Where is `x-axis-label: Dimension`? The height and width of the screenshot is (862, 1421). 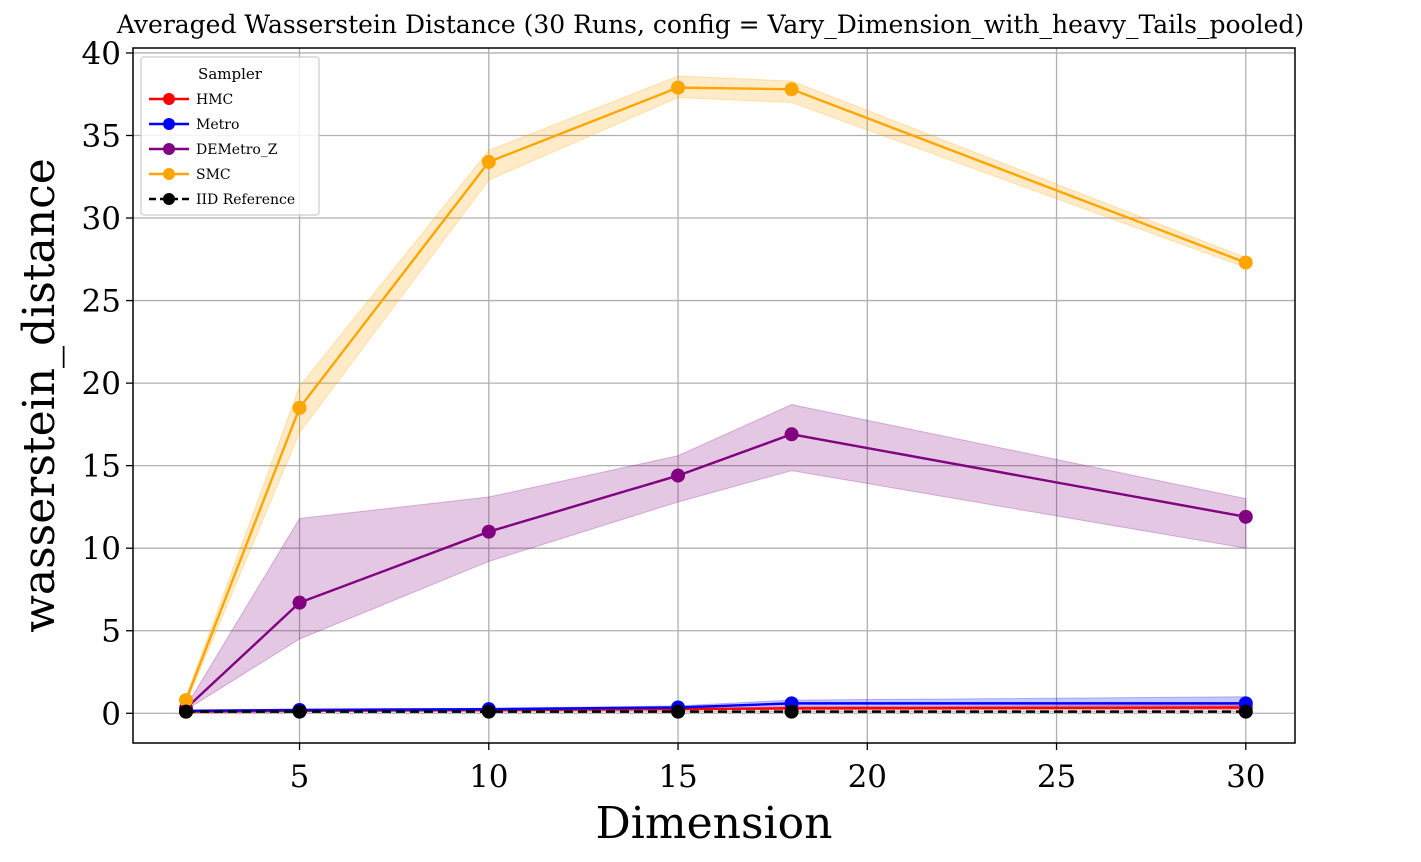
x-axis-label: Dimension is located at coordinates (714, 823).